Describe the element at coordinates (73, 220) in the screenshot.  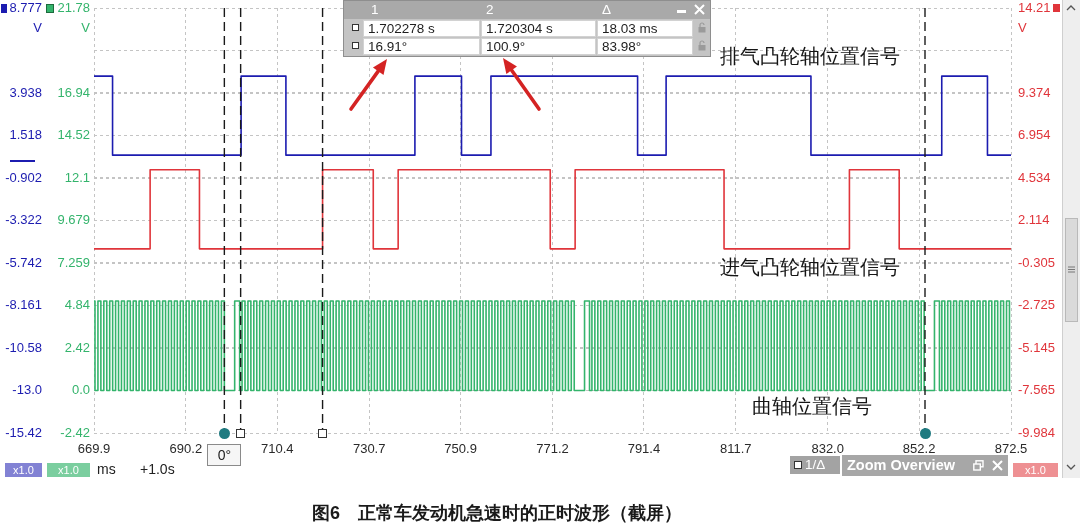
I see `y2-tick-label: 9.679` at that location.